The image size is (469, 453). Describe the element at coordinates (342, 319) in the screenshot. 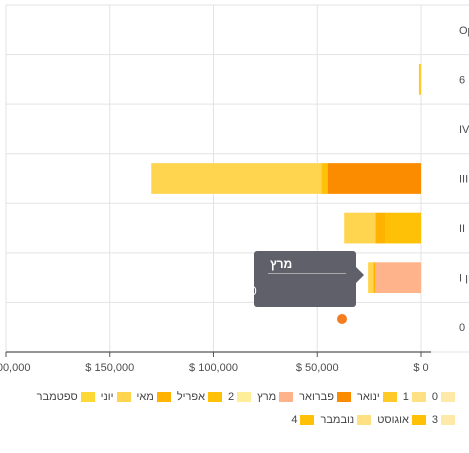

I see `tooltip-series-dot` at that location.